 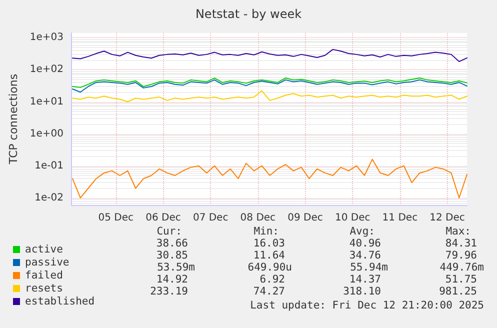 What do you see at coordinates (400, 218) in the screenshot?
I see `x-tick-label: 11 Dec` at bounding box center [400, 218].